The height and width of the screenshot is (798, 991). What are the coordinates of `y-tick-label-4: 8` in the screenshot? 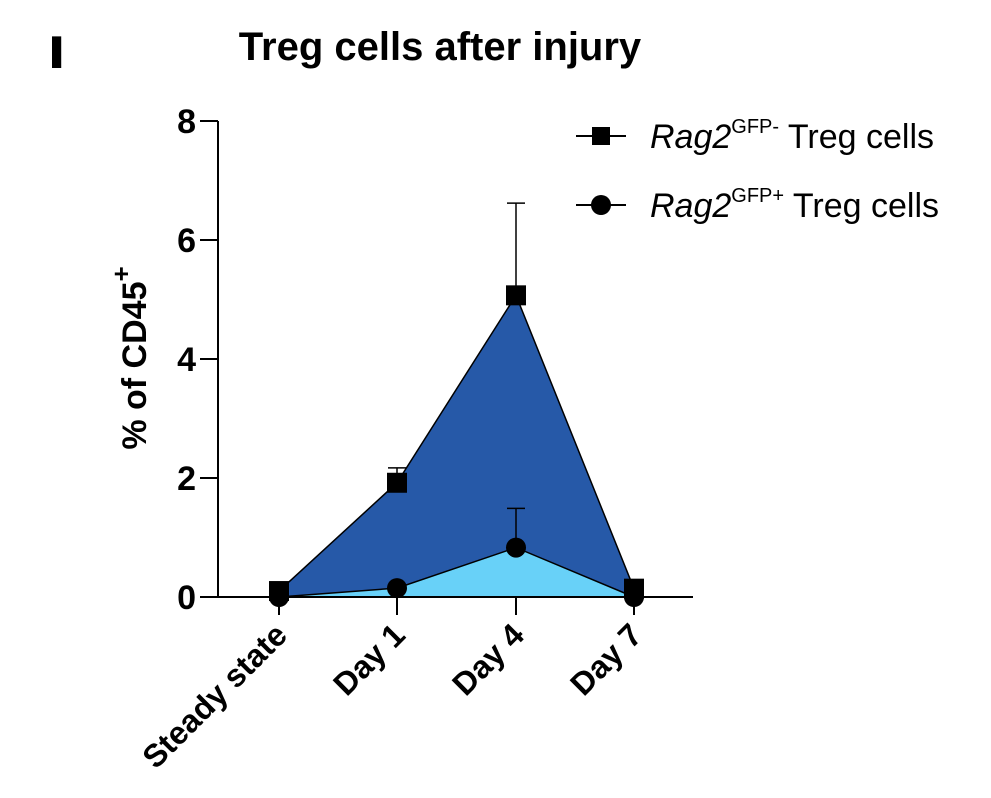 It's located at (186, 122).